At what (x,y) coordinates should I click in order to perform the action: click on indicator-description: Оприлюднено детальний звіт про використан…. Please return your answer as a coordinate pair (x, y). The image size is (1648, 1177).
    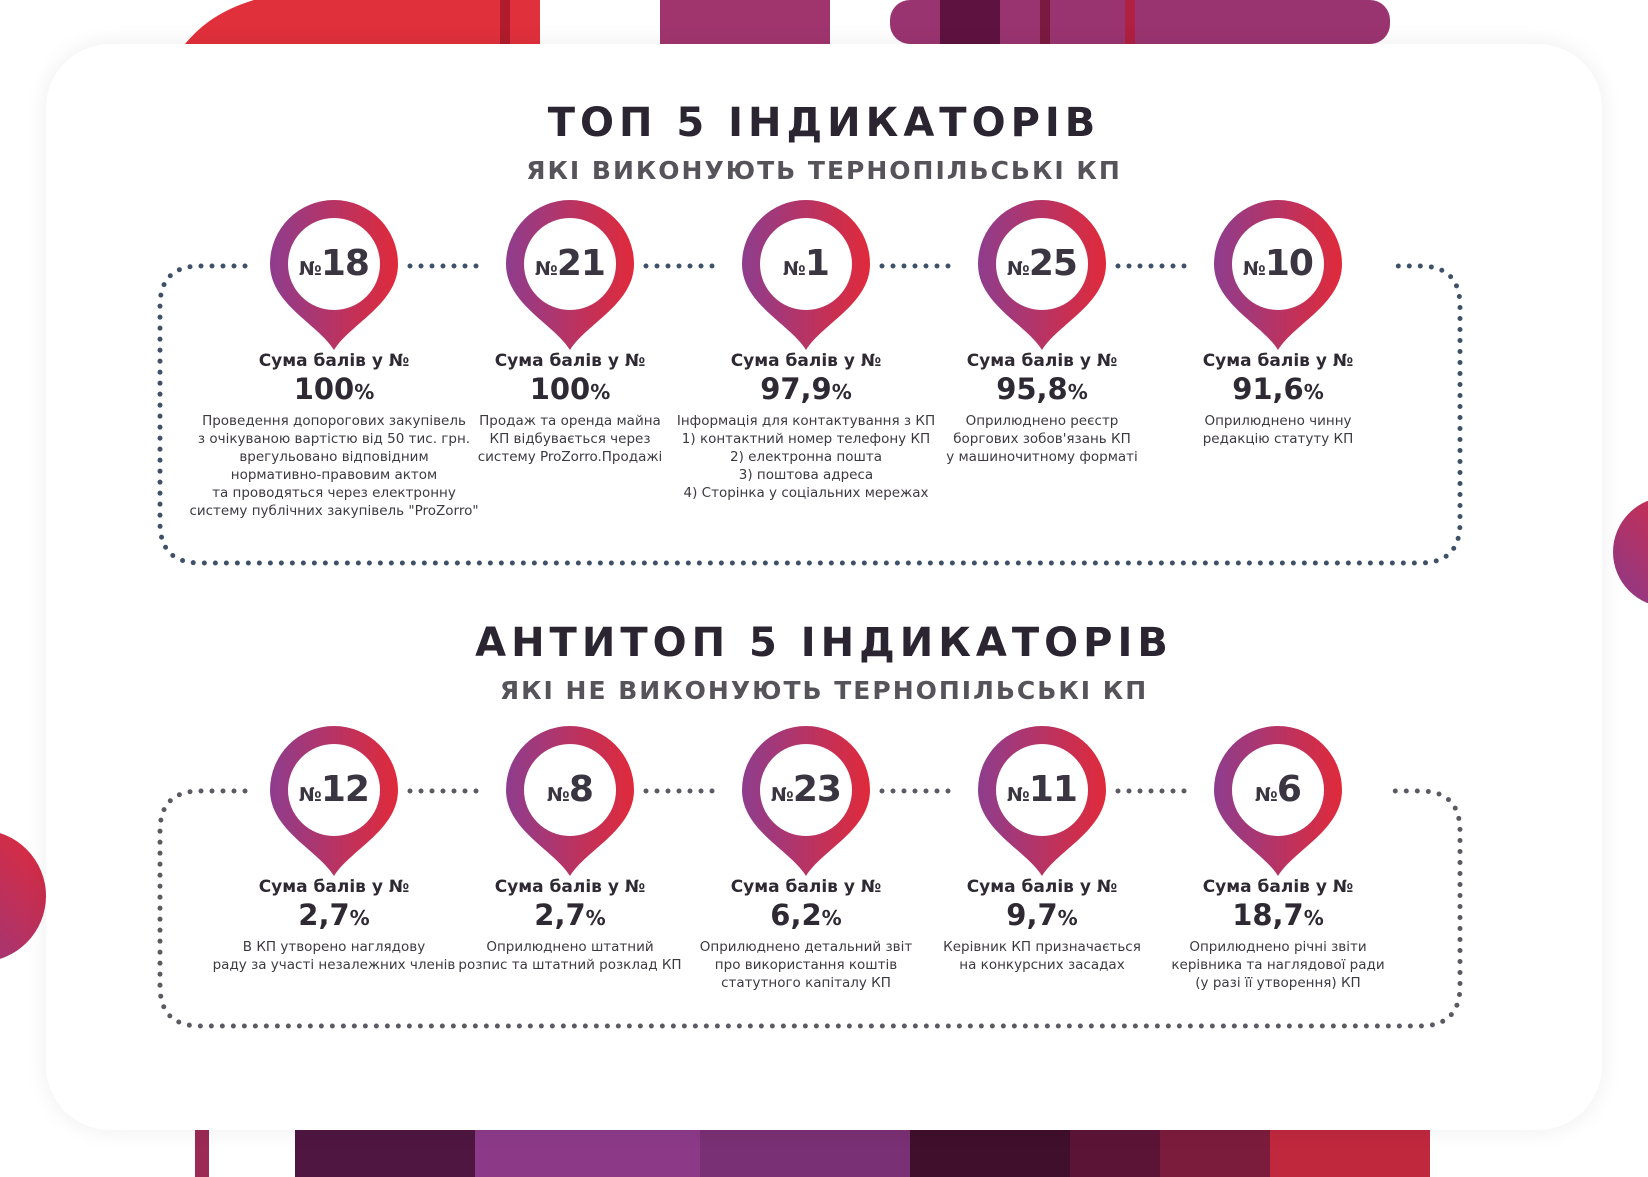
    Looking at the image, I should click on (806, 965).